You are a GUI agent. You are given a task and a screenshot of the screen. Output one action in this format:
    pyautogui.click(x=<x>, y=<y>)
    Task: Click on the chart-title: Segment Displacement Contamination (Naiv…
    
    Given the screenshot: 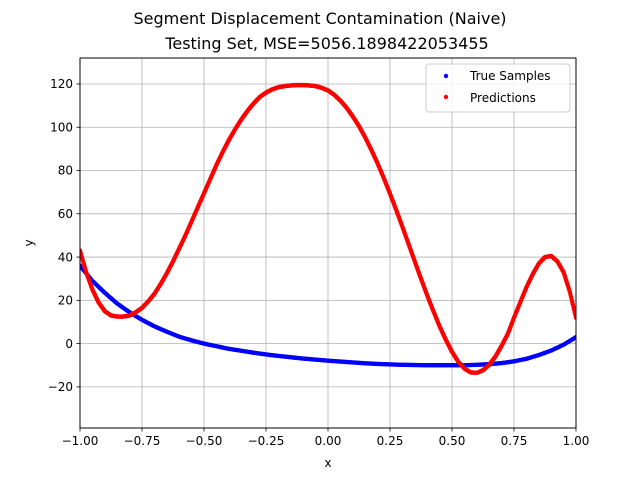 What is the action you would take?
    pyautogui.click(x=319, y=18)
    